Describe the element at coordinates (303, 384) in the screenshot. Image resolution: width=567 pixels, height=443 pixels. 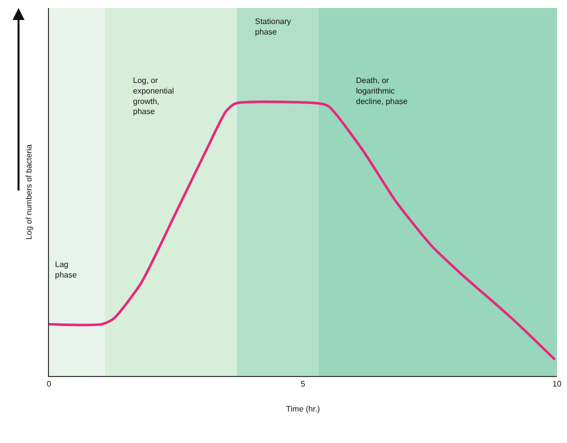
I see `x-tick-label: 5` at that location.